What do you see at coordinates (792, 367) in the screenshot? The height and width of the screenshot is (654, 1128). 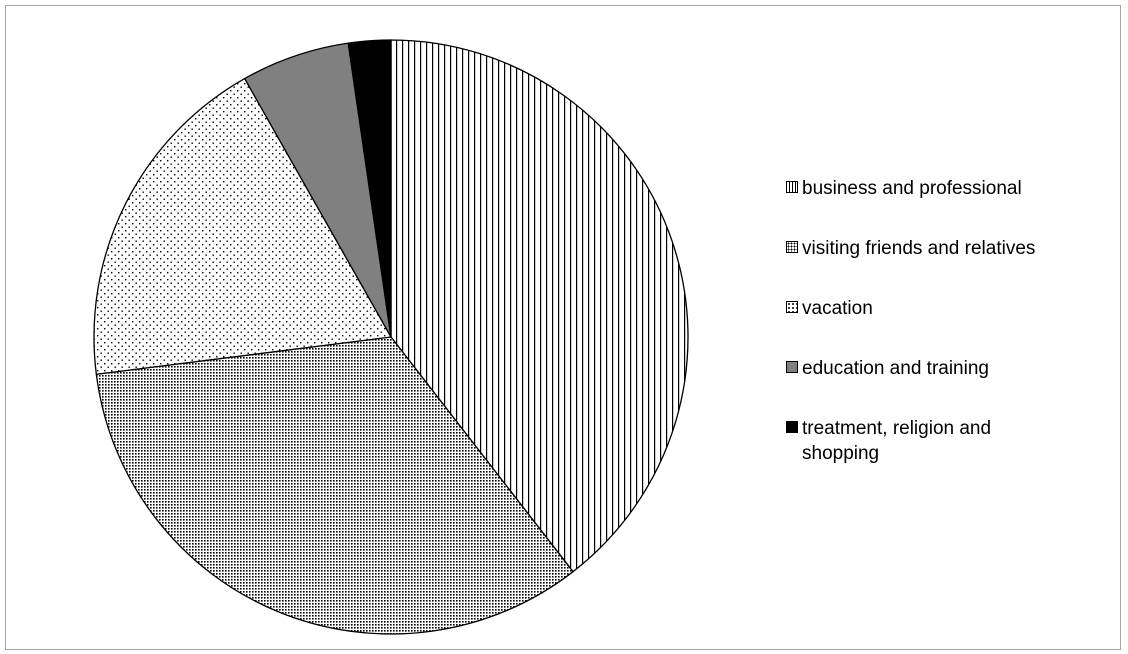 I see `legend-swatch-gray-icon` at bounding box center [792, 367].